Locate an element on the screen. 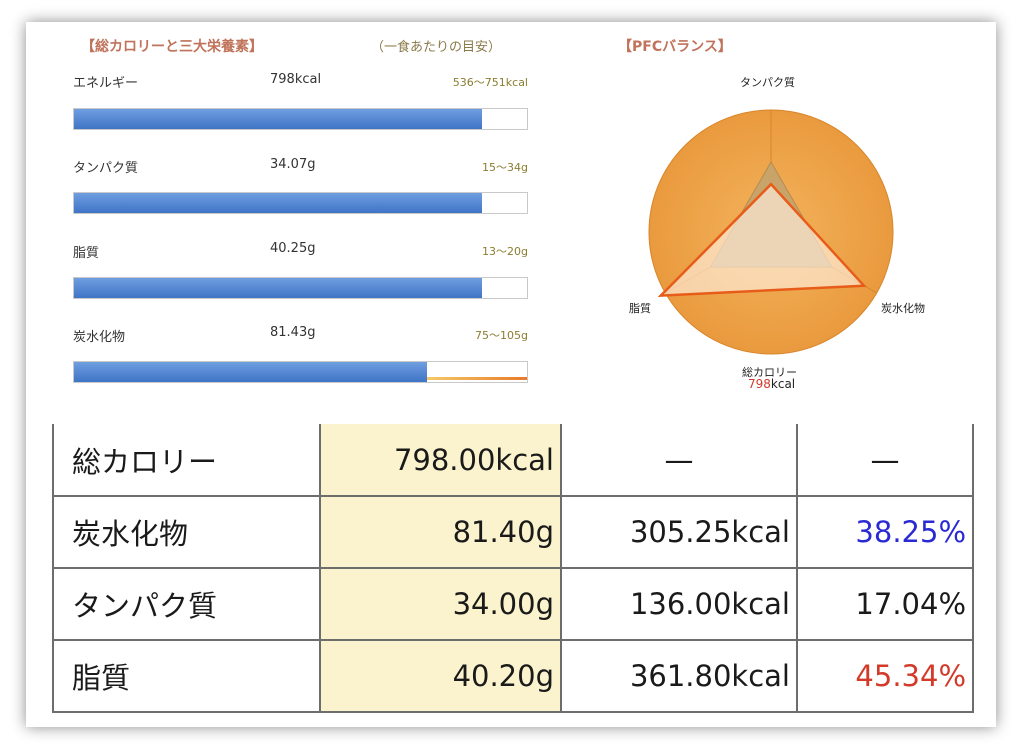 The image size is (1024, 750). nutrient-label-carbs: 炭水化物 is located at coordinates (99, 337).